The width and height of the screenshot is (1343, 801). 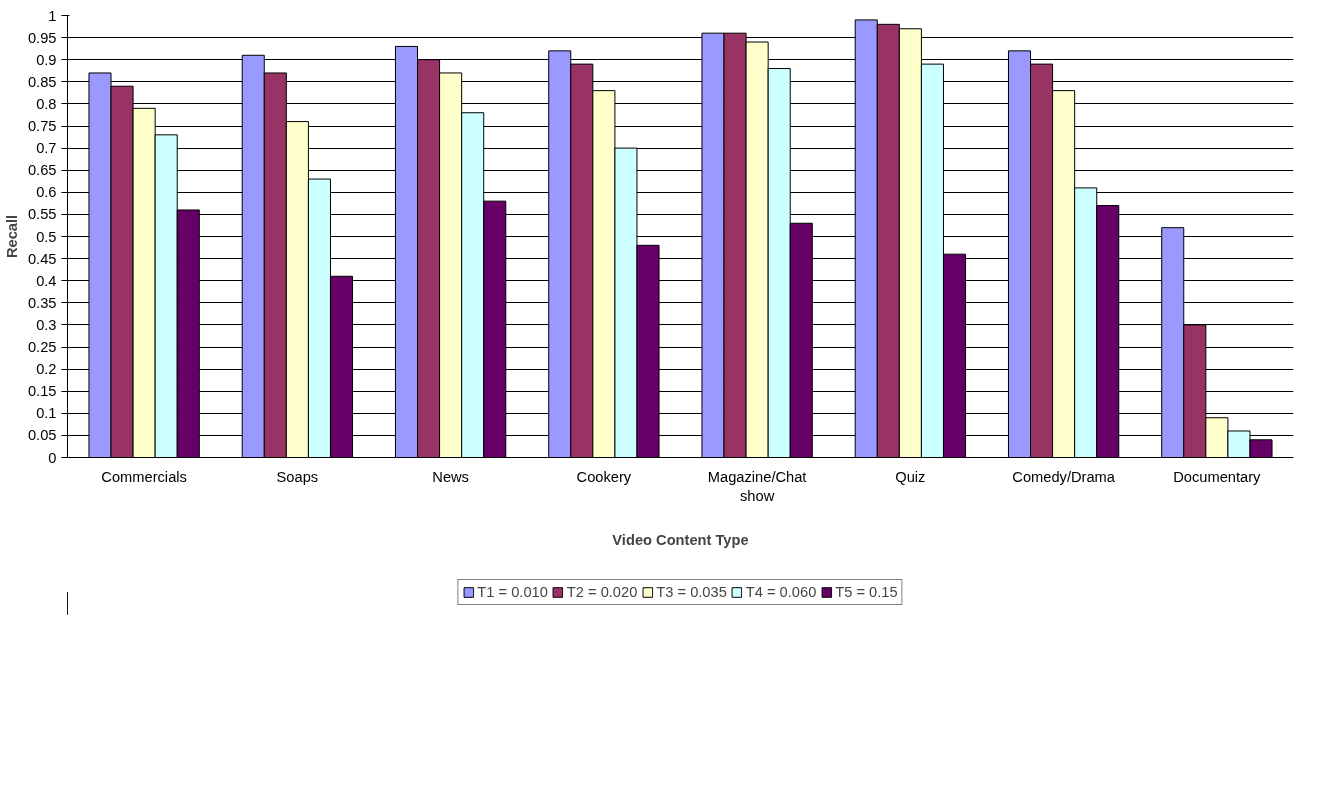 I want to click on y-tick-label: 0.75, so click(x=42, y=126).